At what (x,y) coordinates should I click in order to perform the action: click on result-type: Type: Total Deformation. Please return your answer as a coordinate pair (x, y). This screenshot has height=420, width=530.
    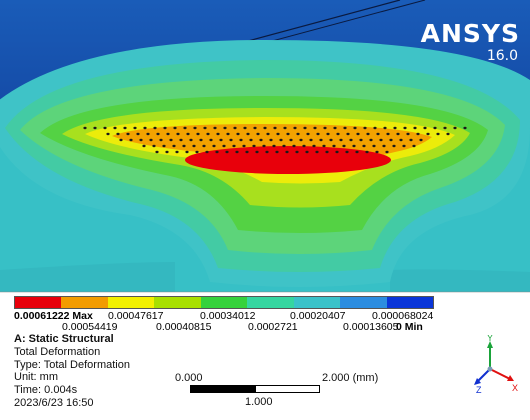
    Looking at the image, I should click on (72, 364).